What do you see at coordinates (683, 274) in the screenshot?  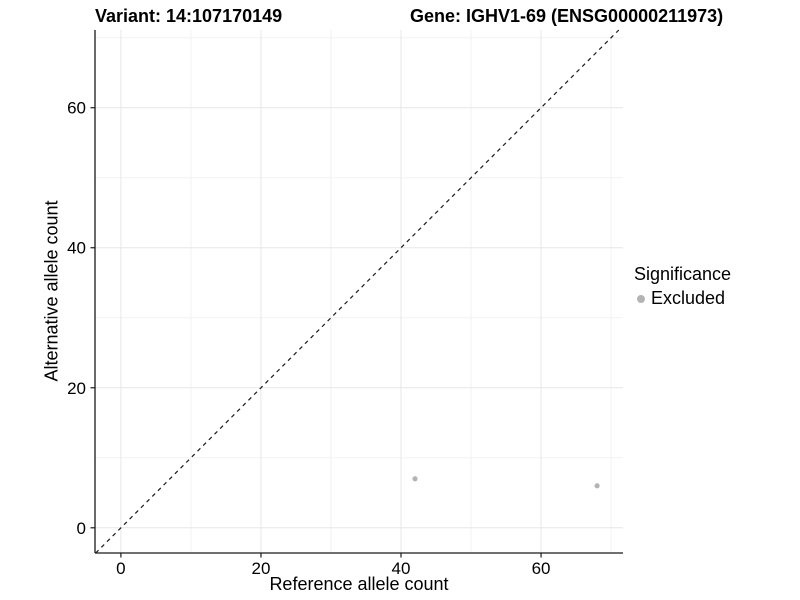 I see `legend-title: Significance` at bounding box center [683, 274].